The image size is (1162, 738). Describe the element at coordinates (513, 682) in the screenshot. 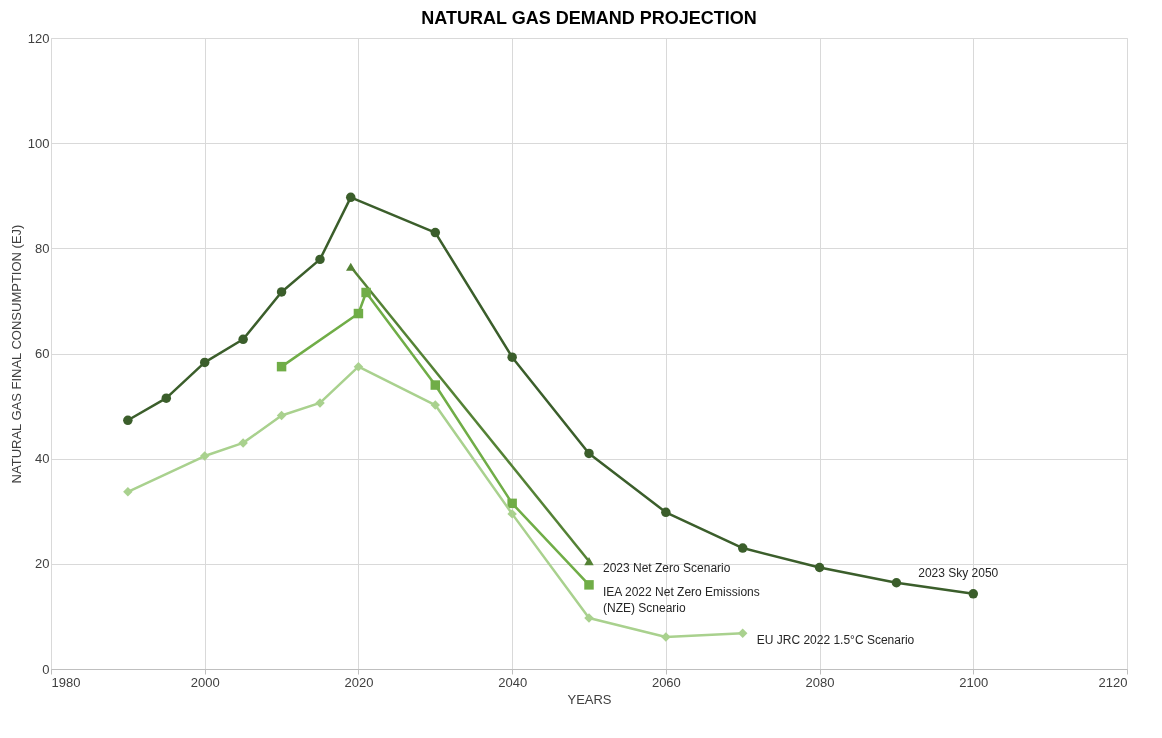

I see `x-tick-label: 2040` at that location.